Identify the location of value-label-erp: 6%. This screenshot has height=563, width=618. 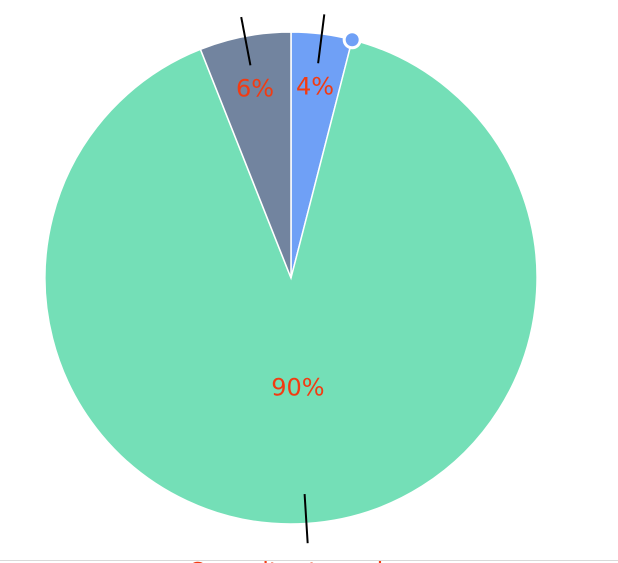
(255, 89).